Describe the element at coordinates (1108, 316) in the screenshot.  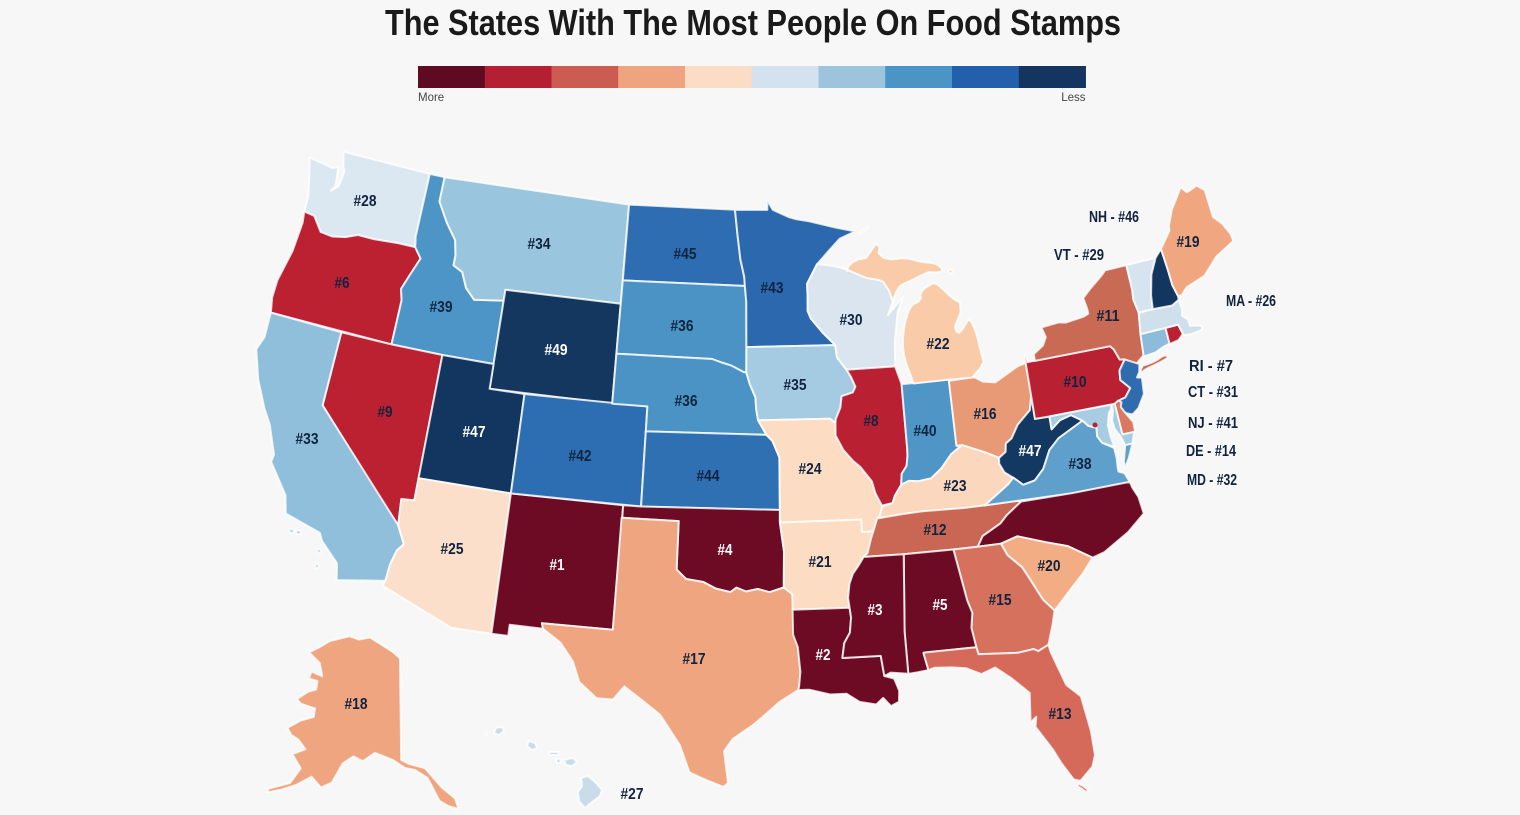
I see `svg-text: #11` at that location.